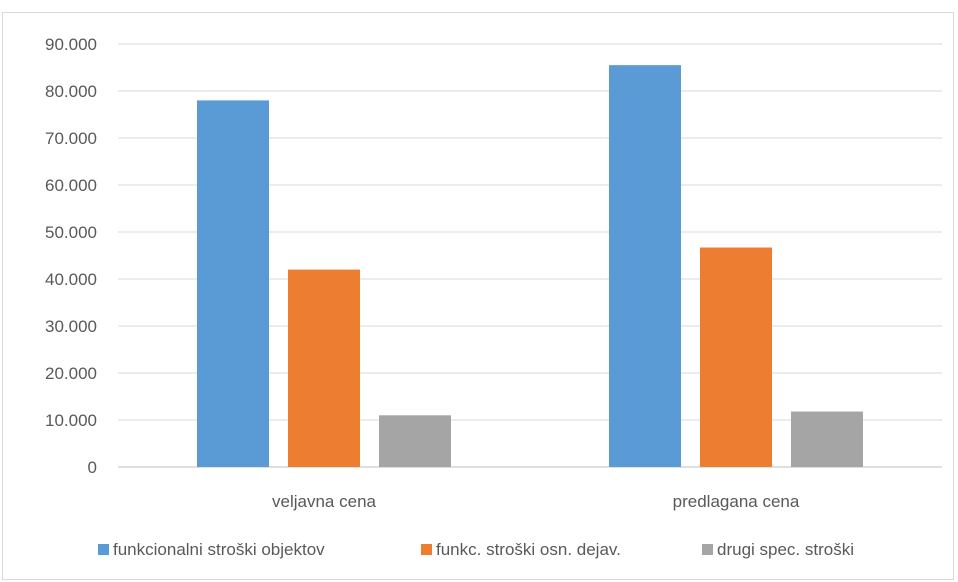  What do you see at coordinates (785, 549) in the screenshot?
I see `legend-label: drugi spec. stroški` at bounding box center [785, 549].